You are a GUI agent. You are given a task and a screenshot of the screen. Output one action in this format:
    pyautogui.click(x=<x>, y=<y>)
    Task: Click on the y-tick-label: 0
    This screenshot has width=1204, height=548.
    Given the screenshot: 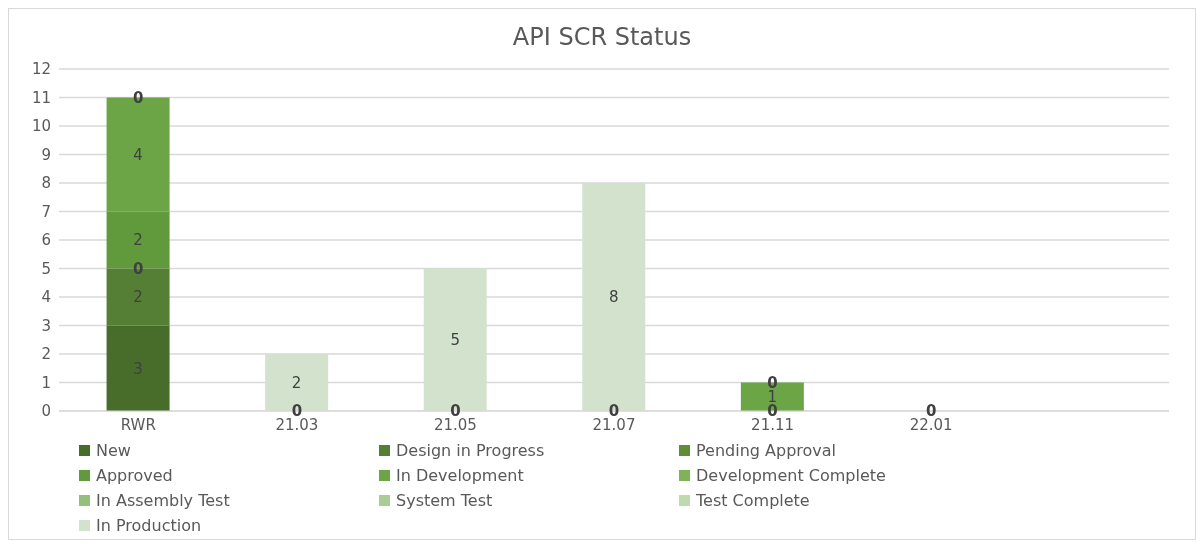 What is the action you would take?
    pyautogui.click(x=46, y=411)
    